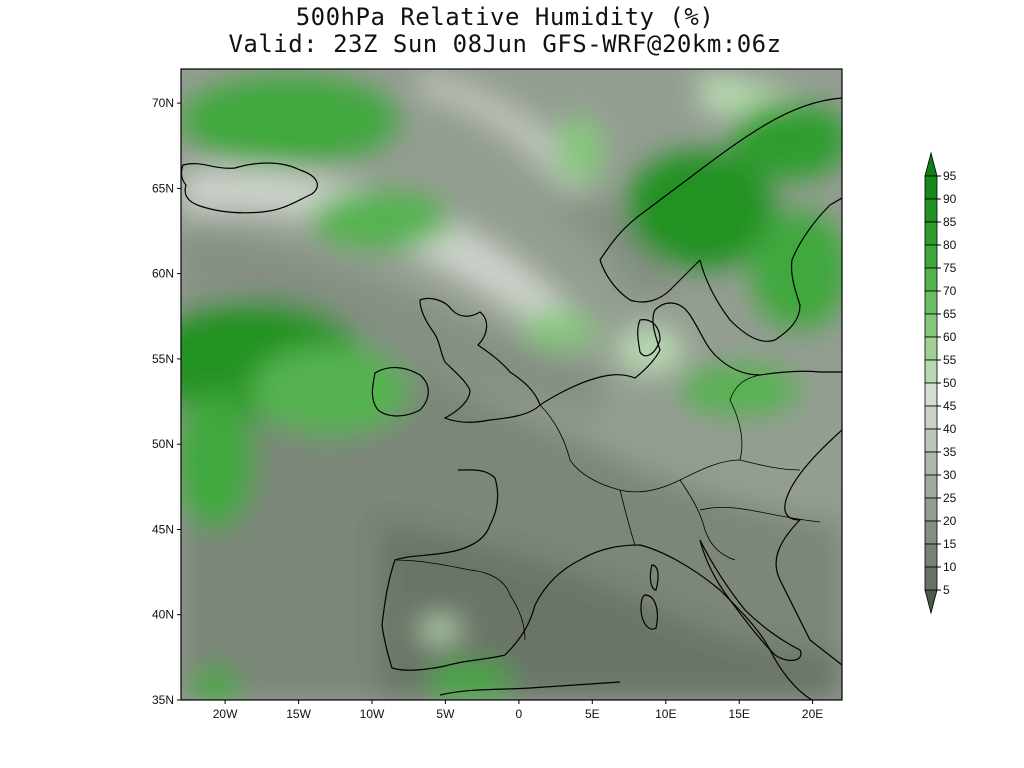  Describe the element at coordinates (163, 359) in the screenshot. I see `lat-tick-label: 55N` at that location.